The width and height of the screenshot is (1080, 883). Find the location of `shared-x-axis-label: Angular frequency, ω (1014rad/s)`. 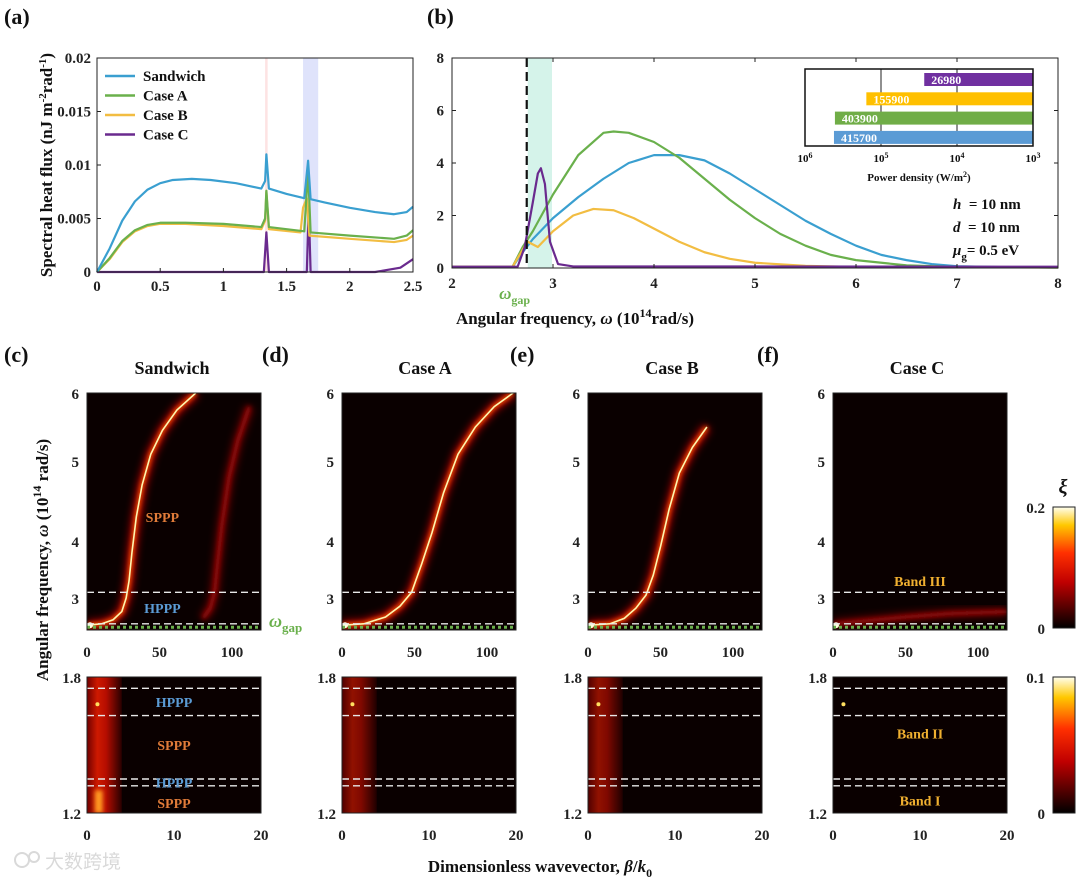

shared-x-axis-label: Angular frequency, ω (1014rad/s) is located at coordinates (575, 317).